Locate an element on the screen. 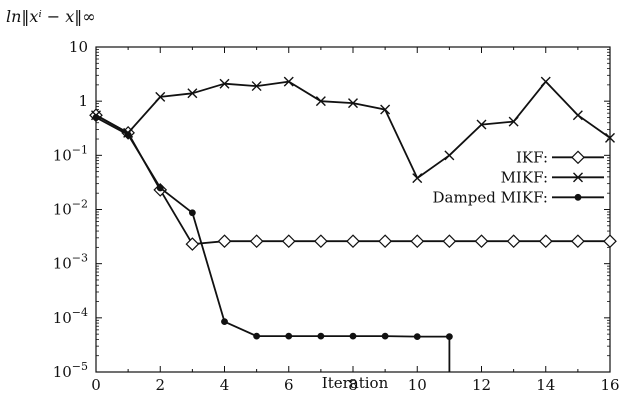 Image resolution: width=619 pixels, height=399 pixels. x-tick-label: 2 is located at coordinates (160, 385).